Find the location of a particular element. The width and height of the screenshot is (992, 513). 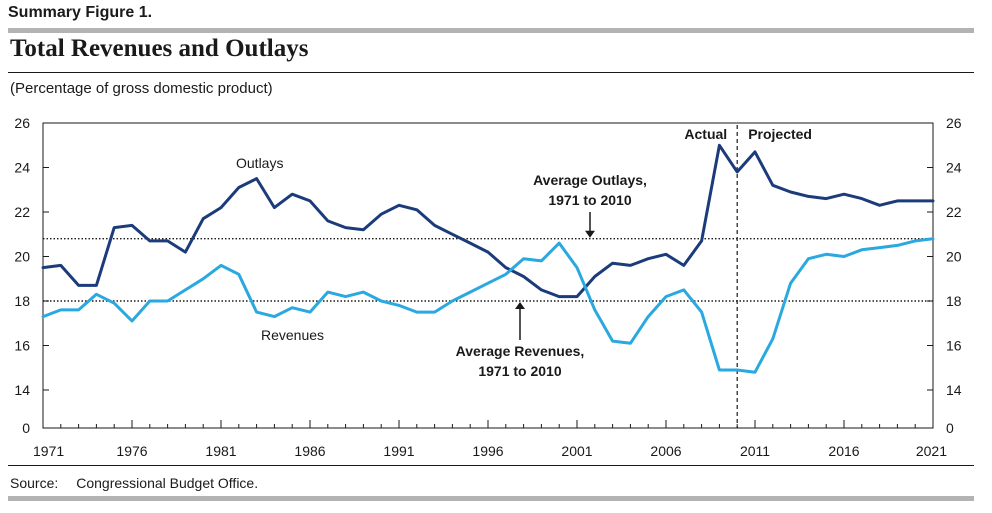

y-tick-label-right: 16 is located at coordinates (954, 346).